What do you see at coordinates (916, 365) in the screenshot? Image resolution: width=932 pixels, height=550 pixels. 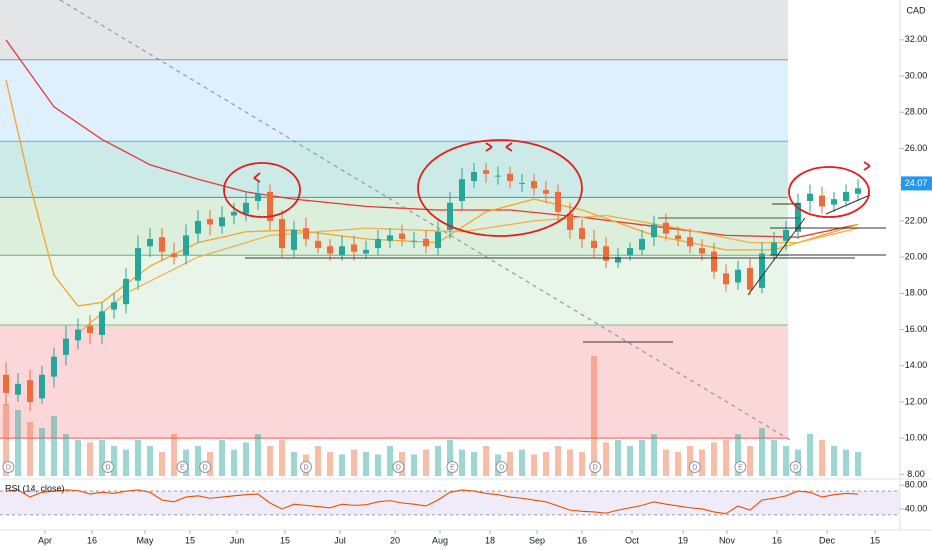 I see `y-tick-label: 14.00` at bounding box center [916, 365].